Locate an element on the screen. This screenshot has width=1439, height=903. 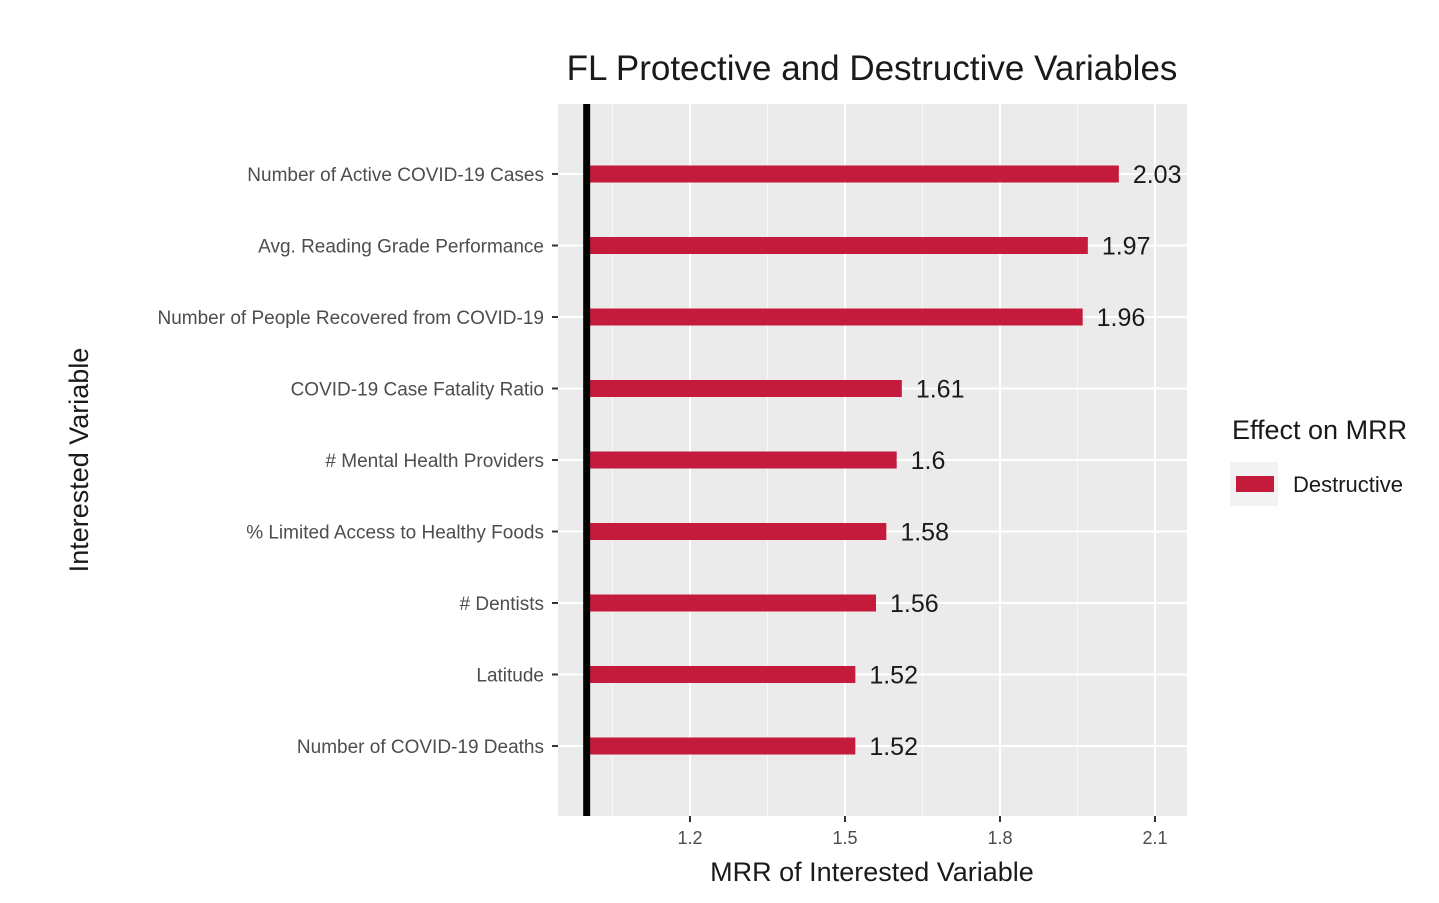
y-tick-label: % Limited Access to Healthy Foods is located at coordinates (395, 533).